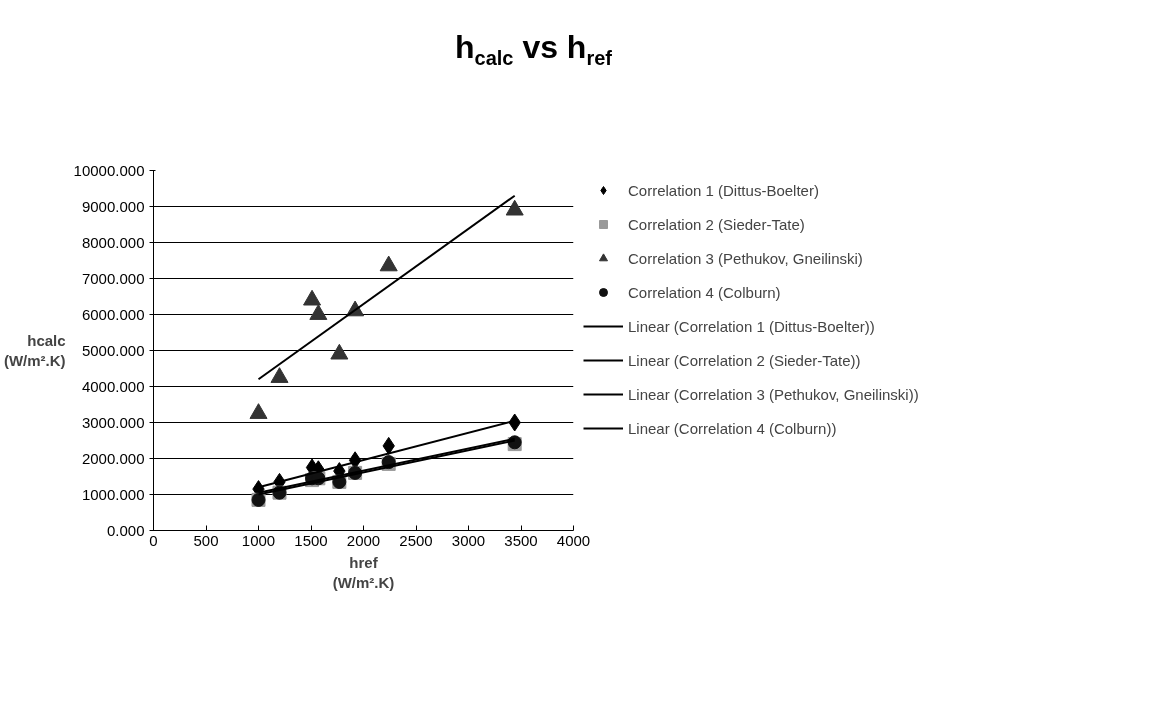 This screenshot has width=1176, height=708. What do you see at coordinates (744, 360) in the screenshot?
I see `legend-label: Linear (Correlation 2 (Sieder-Tate))` at bounding box center [744, 360].